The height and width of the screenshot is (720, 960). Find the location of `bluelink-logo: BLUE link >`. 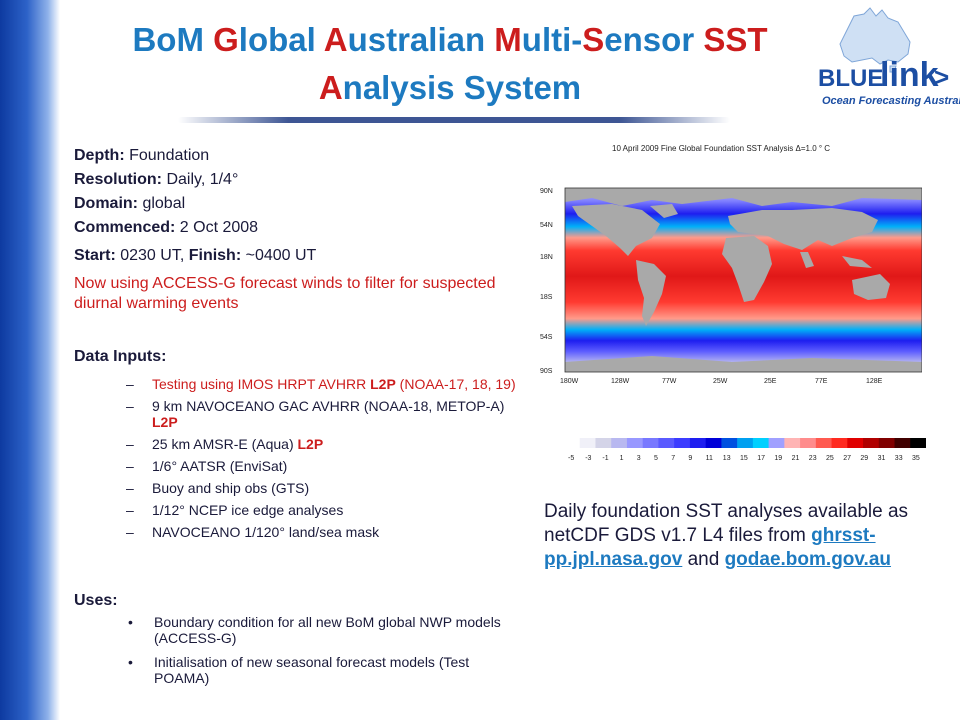

bluelink-logo: BLUE link > is located at coordinates (883, 50).